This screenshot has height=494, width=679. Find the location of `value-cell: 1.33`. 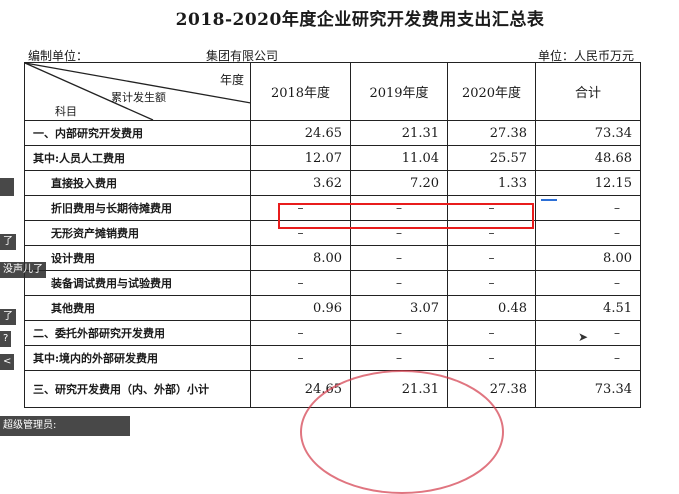

value-cell: 1.33 is located at coordinates (491, 183).